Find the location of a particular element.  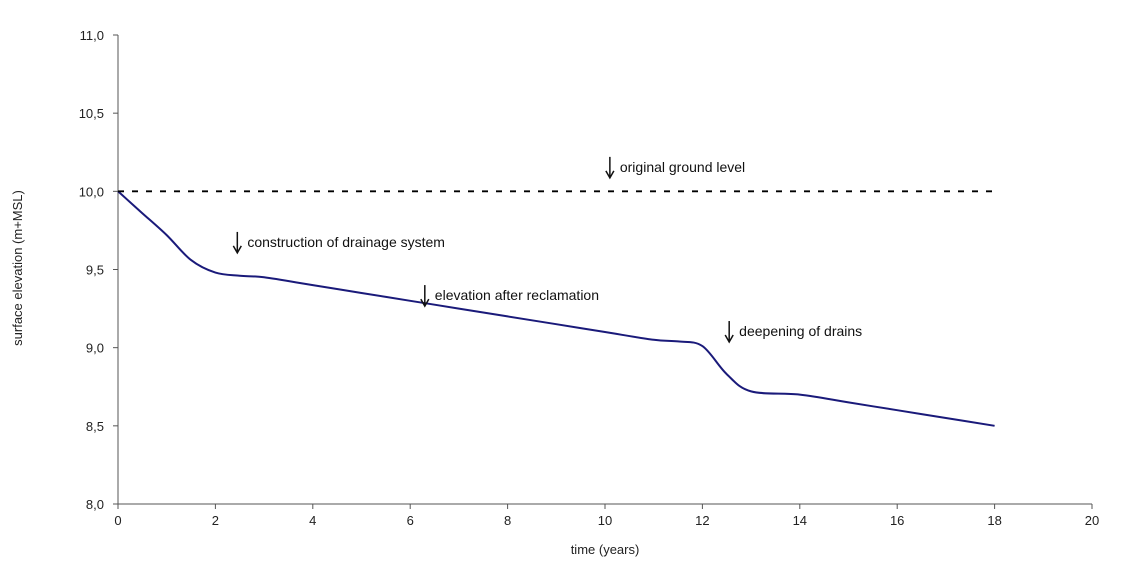

y-axis-title: surface elevation (m+MSL) is located at coordinates (17, 268).